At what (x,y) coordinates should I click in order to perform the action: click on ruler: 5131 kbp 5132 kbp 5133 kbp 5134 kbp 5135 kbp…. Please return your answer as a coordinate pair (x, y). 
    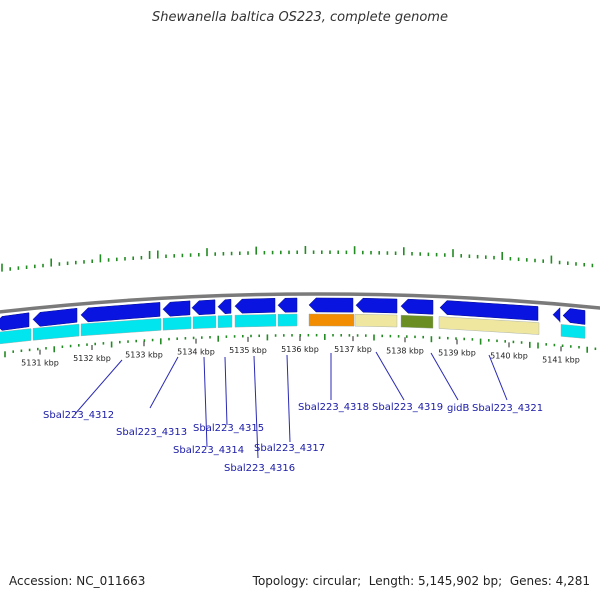
    Looking at the image, I should click on (300, 352).